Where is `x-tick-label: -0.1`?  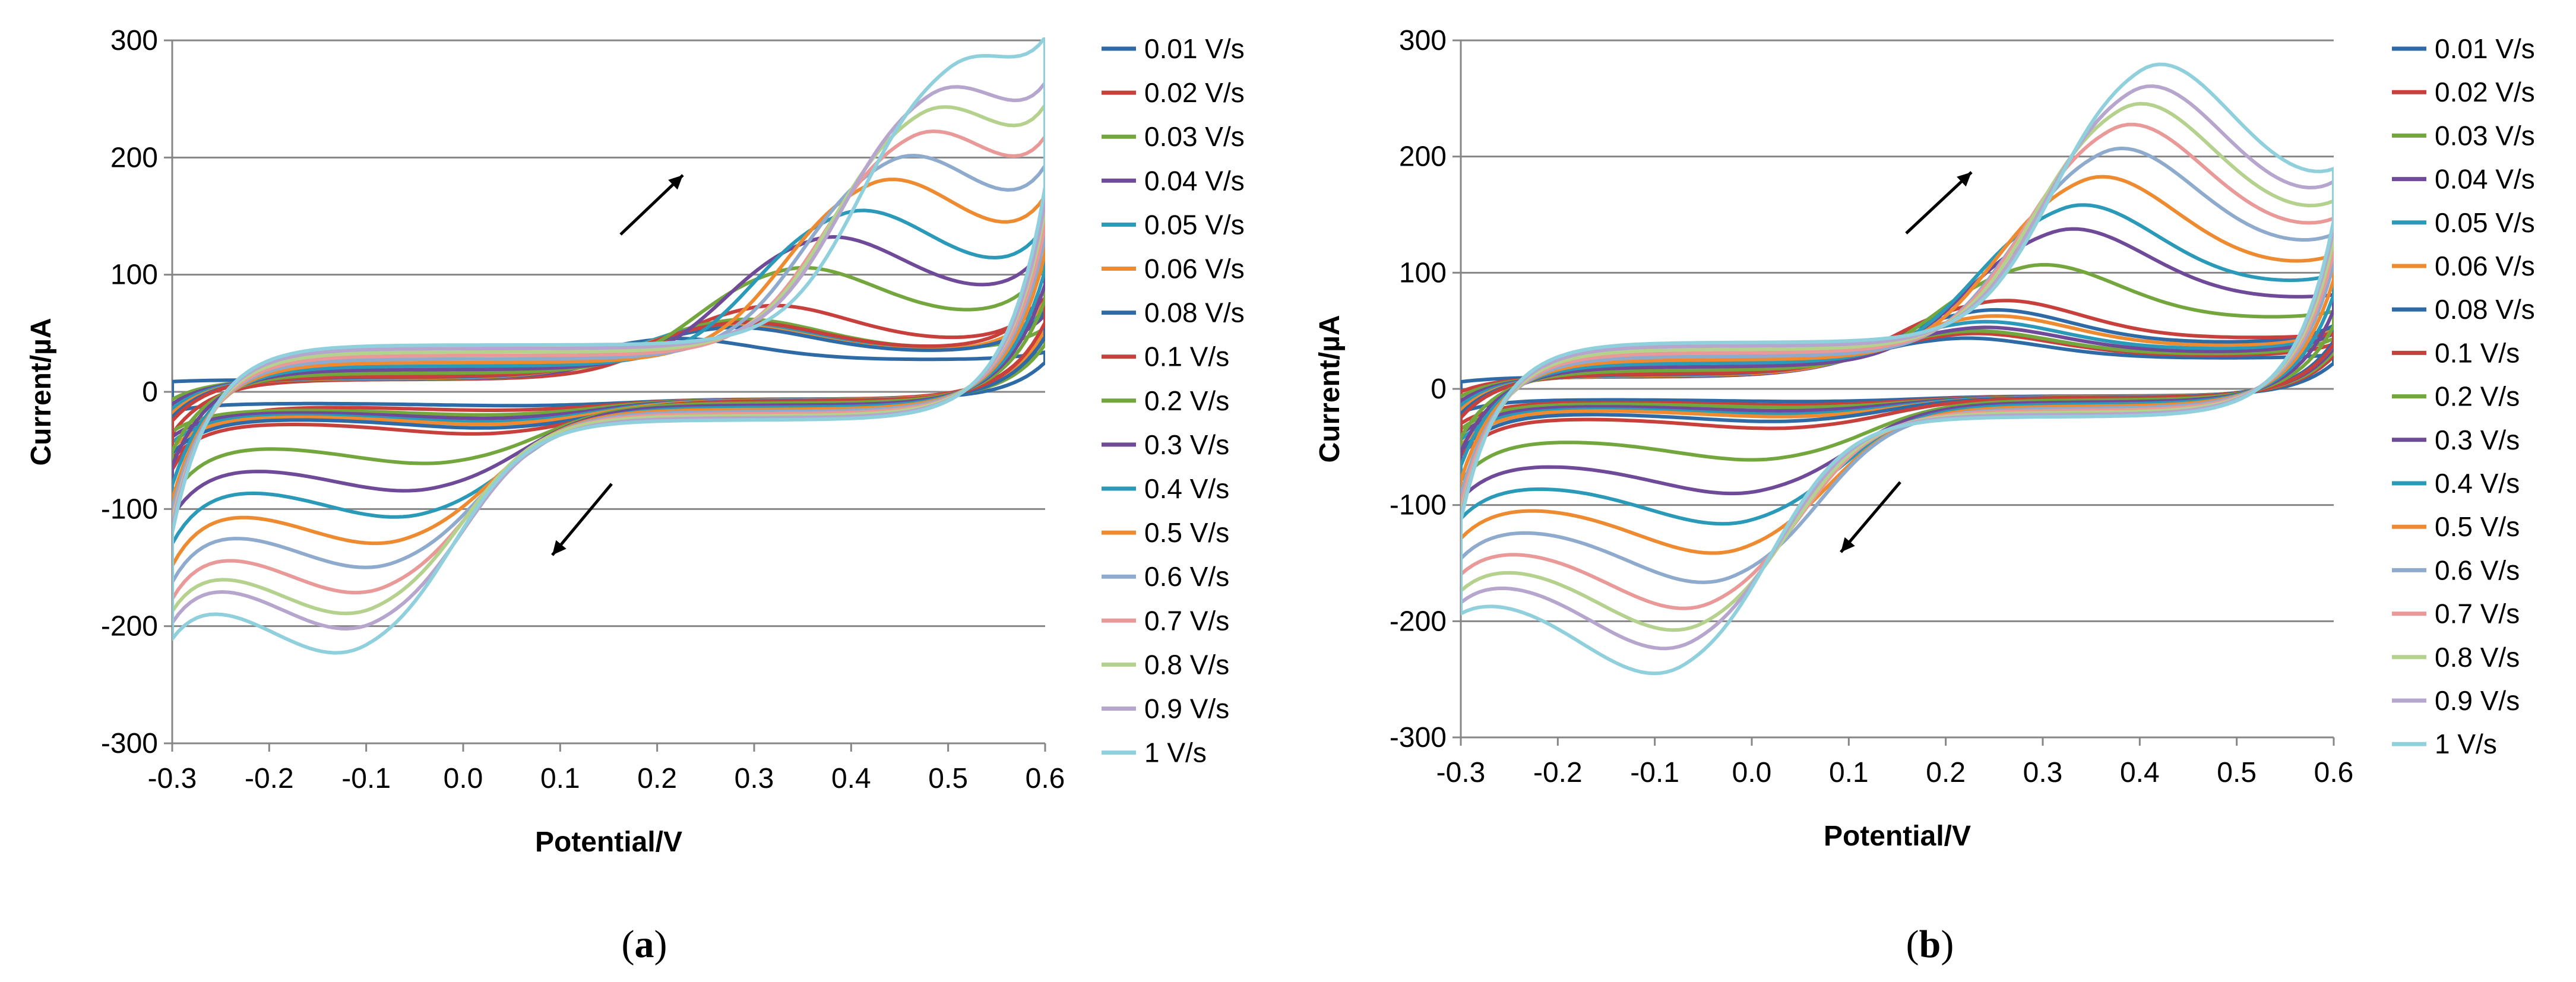 x-tick-label: -0.1 is located at coordinates (1654, 772).